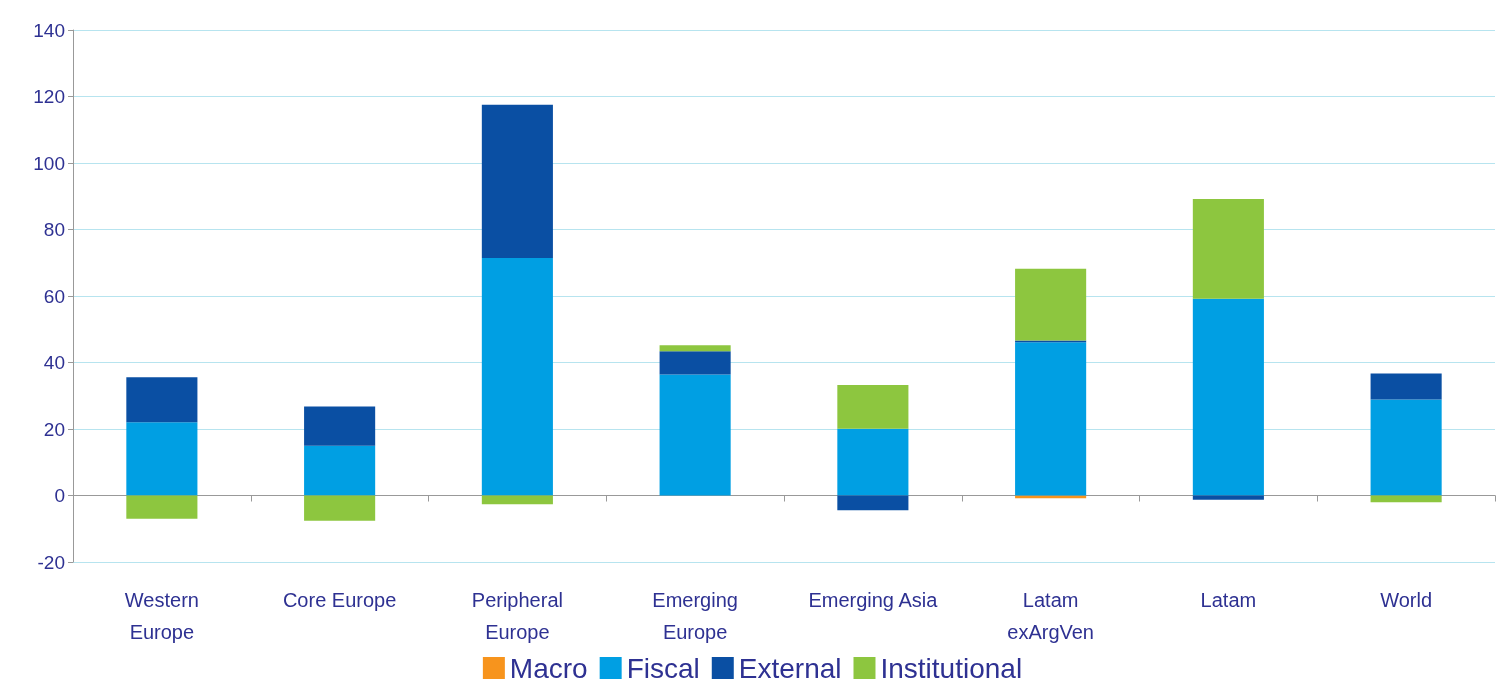 This screenshot has width=1505, height=695. I want to click on y-tick-label: 100, so click(49, 163).